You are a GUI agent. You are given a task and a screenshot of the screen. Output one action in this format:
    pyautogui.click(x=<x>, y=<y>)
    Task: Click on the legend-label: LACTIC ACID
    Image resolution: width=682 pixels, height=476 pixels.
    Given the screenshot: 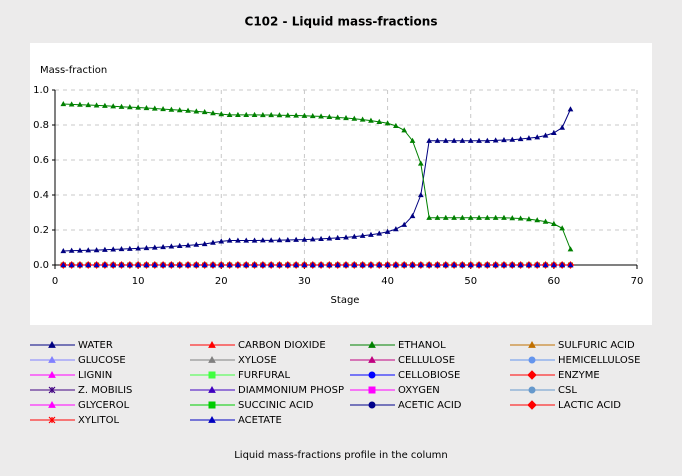 What is the action you would take?
    pyautogui.click(x=589, y=405)
    